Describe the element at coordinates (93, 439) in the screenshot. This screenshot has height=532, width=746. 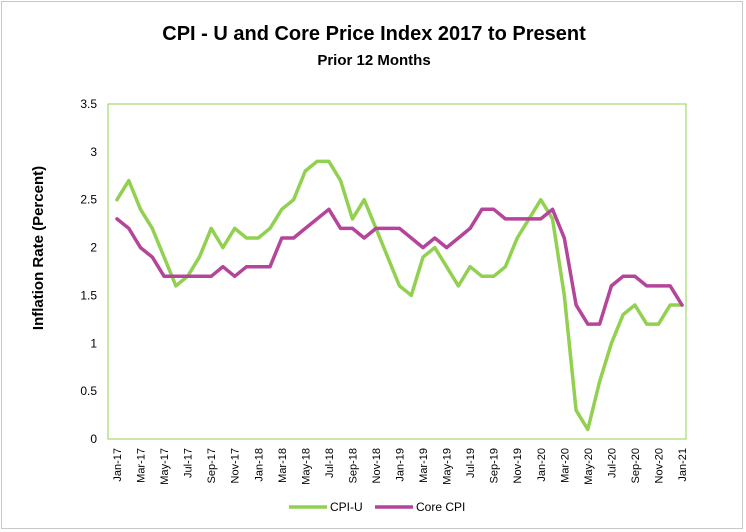
I see `y-tick-label: 0` at that location.